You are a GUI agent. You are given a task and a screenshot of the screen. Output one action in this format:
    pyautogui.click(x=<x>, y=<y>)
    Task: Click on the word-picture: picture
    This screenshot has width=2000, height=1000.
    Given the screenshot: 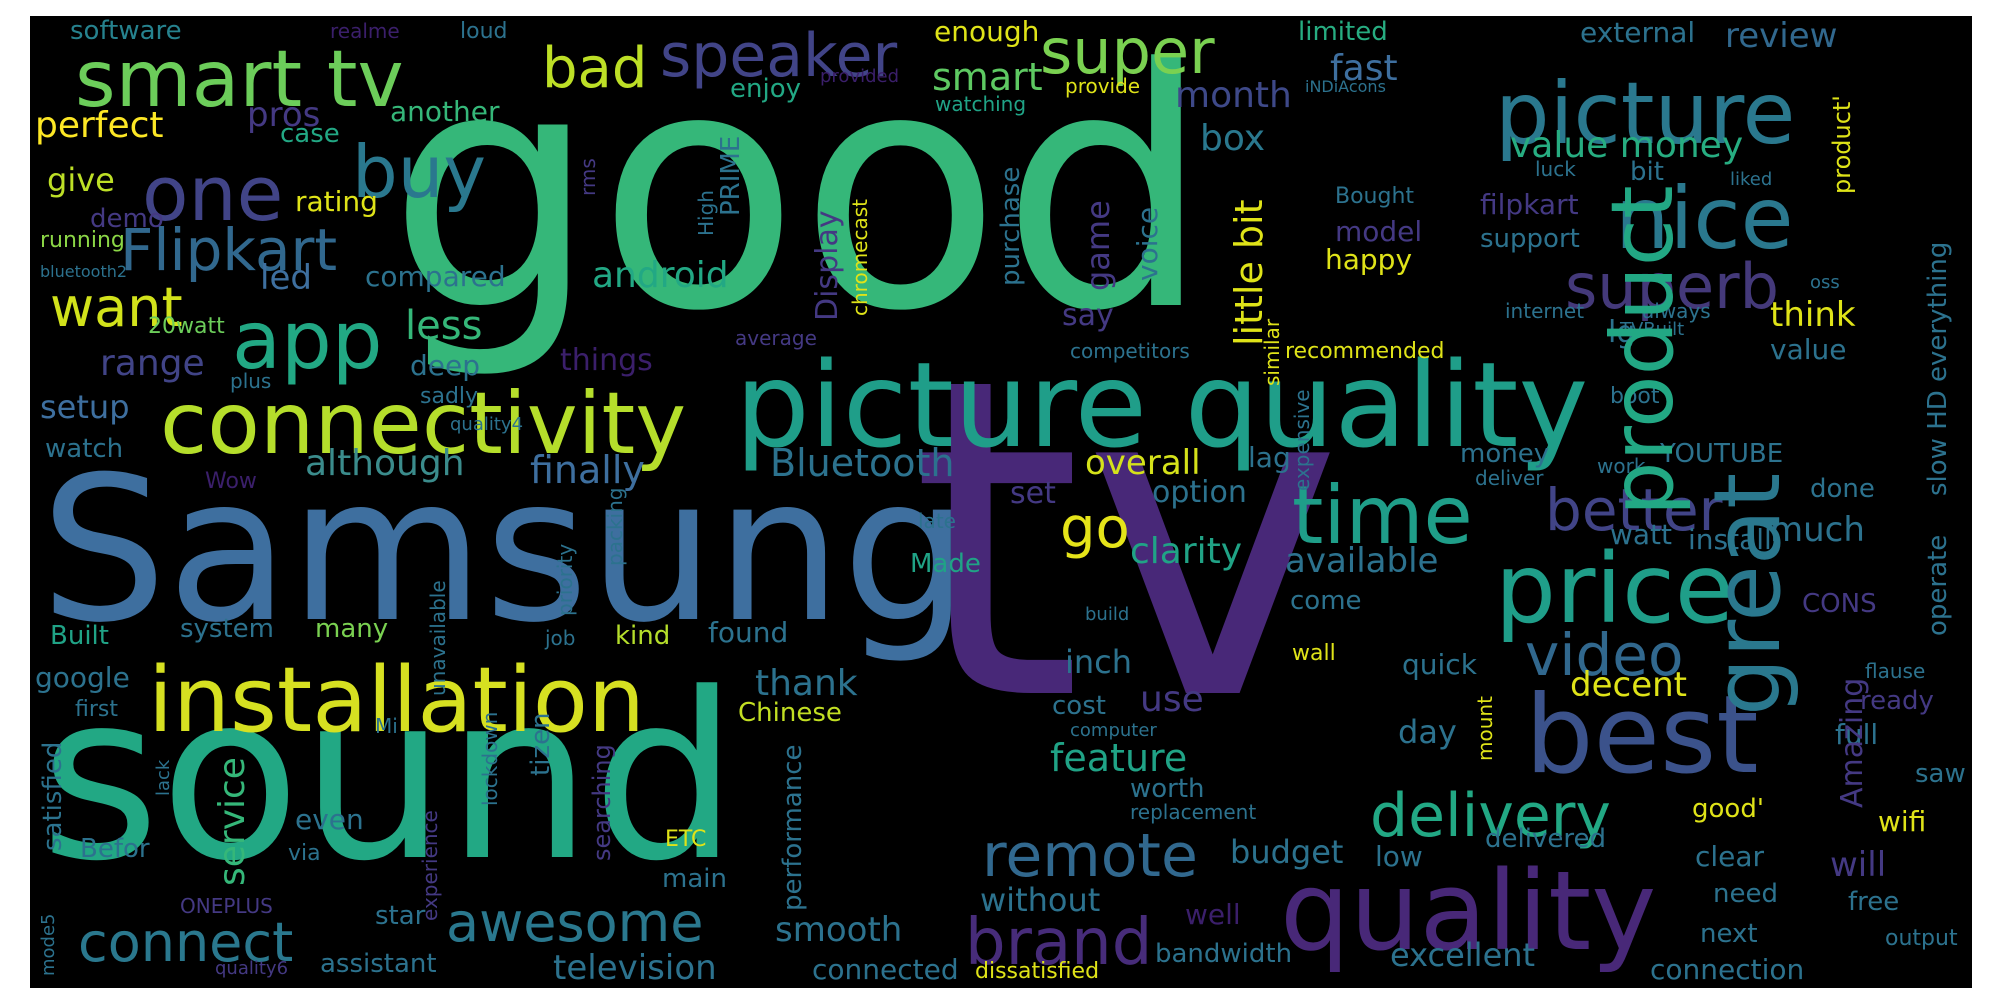 What is the action you would take?
    pyautogui.click(x=1645, y=114)
    